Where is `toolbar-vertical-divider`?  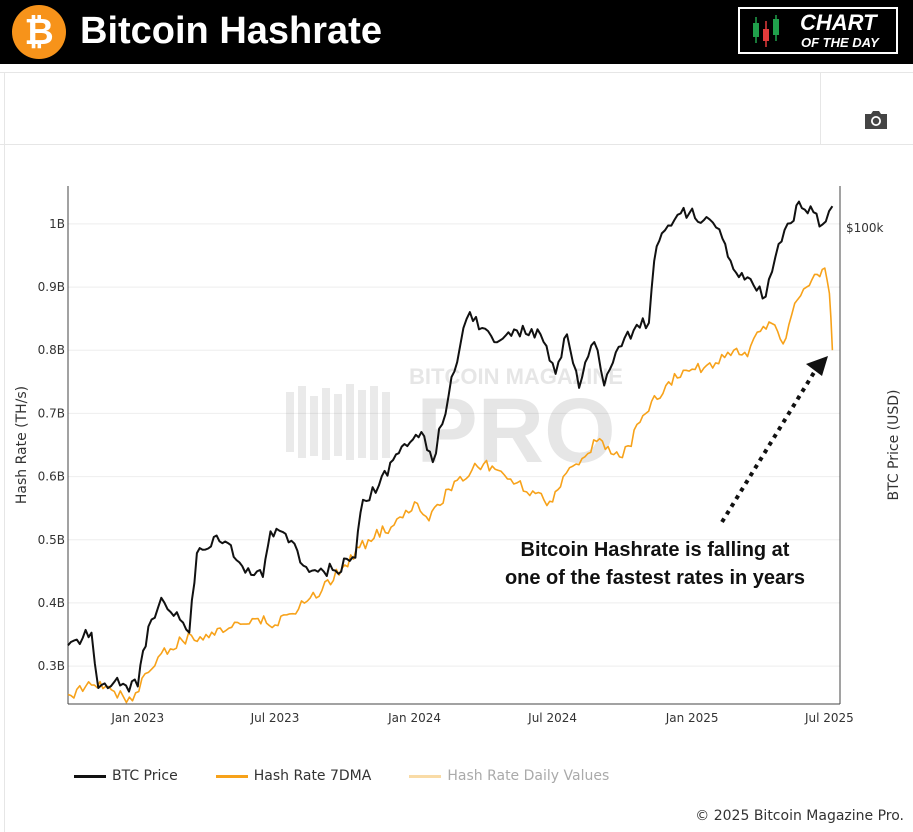
toolbar-vertical-divider is located at coordinates (820, 108).